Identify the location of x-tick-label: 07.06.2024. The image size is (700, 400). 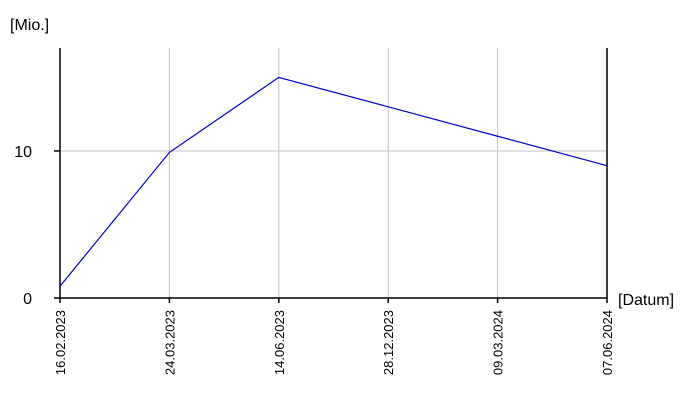
(607, 342).